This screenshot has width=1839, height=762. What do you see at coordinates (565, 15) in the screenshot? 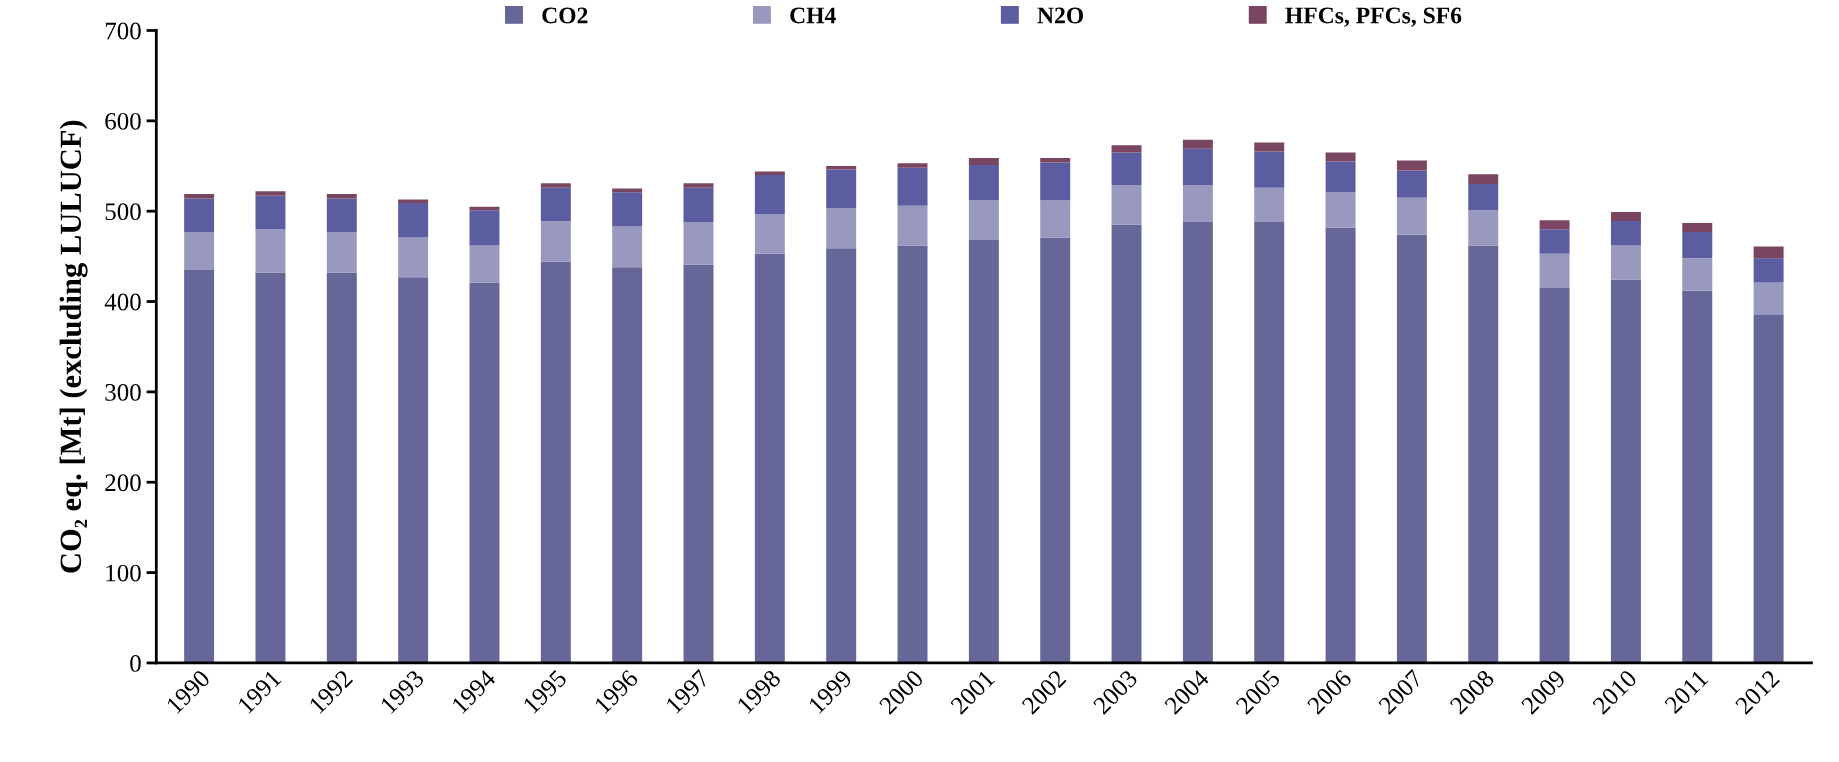
I see `legend-label: CO2` at bounding box center [565, 15].